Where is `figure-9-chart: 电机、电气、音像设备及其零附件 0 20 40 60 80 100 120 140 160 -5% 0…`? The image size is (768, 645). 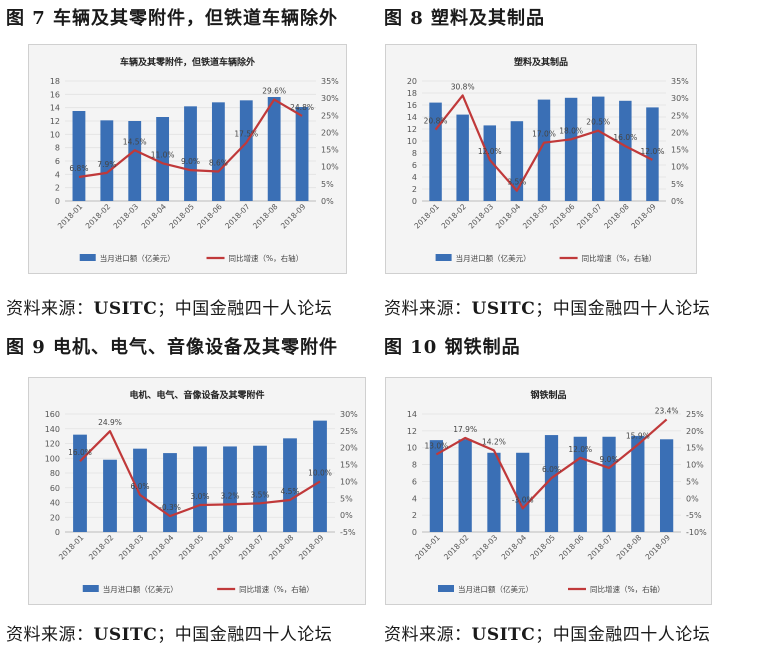 figure-9-chart: 电机、电气、音像设备及其零附件 0 20 40 60 80 100 120 140 160 -5% 0… is located at coordinates (201, 491).